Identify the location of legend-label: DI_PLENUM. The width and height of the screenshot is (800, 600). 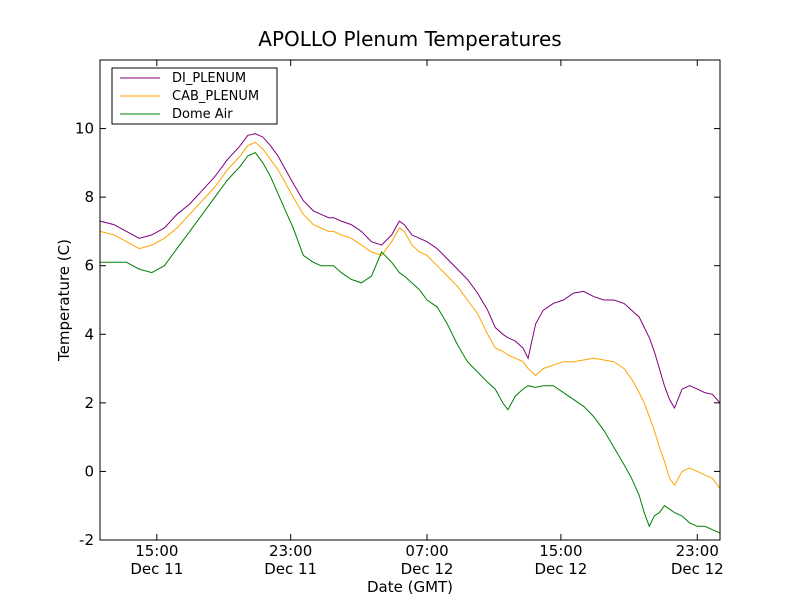
(209, 78).